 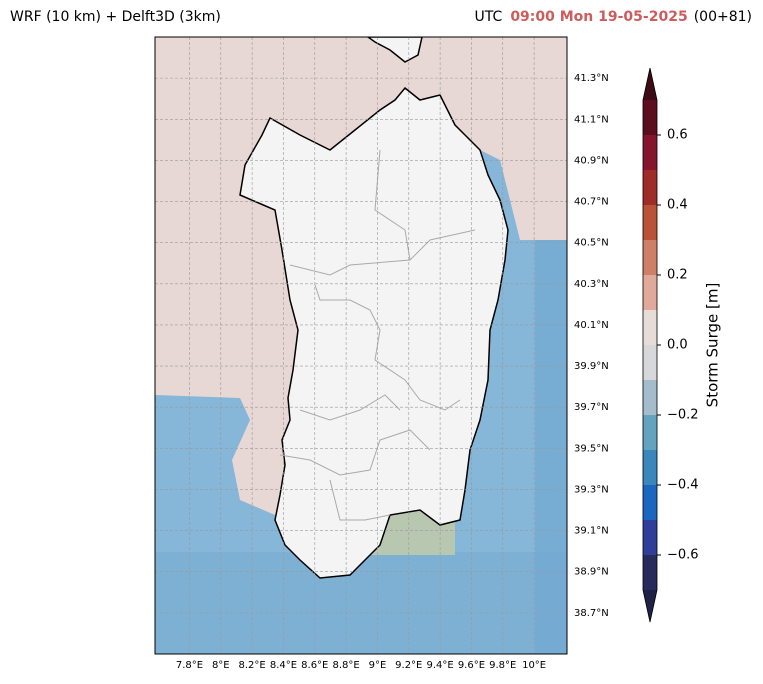 What do you see at coordinates (591, 160) in the screenshot?
I see `lat-label: 40.9°N` at bounding box center [591, 160].